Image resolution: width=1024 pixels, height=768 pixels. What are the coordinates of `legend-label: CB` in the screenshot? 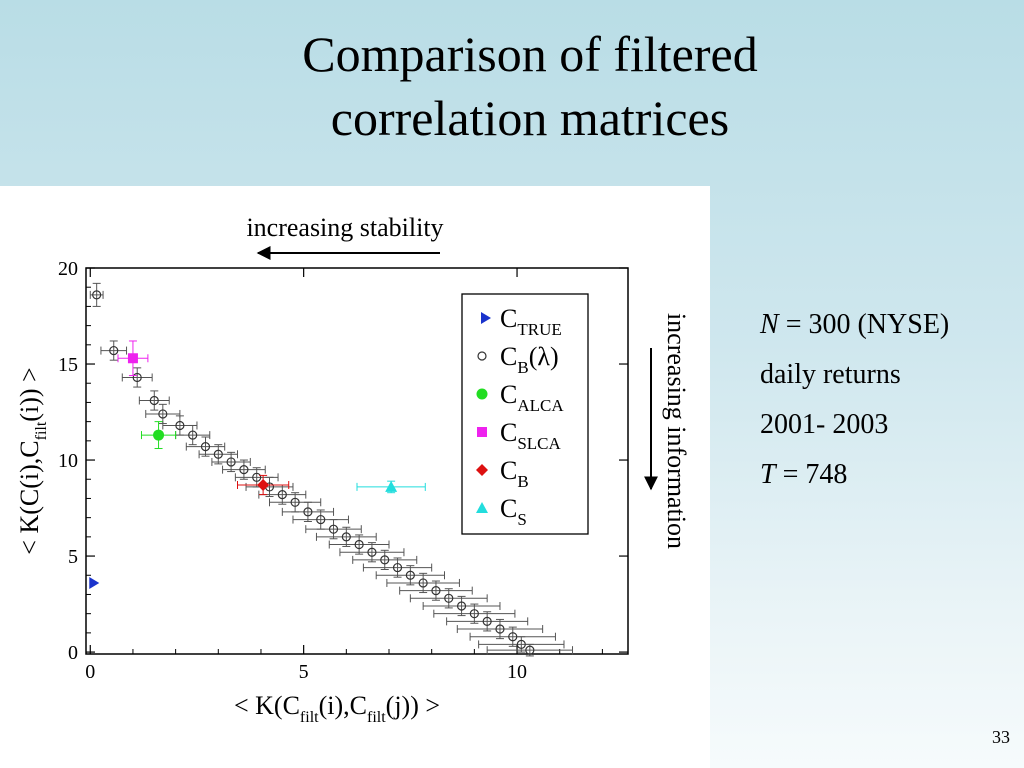 It's located at (514, 473).